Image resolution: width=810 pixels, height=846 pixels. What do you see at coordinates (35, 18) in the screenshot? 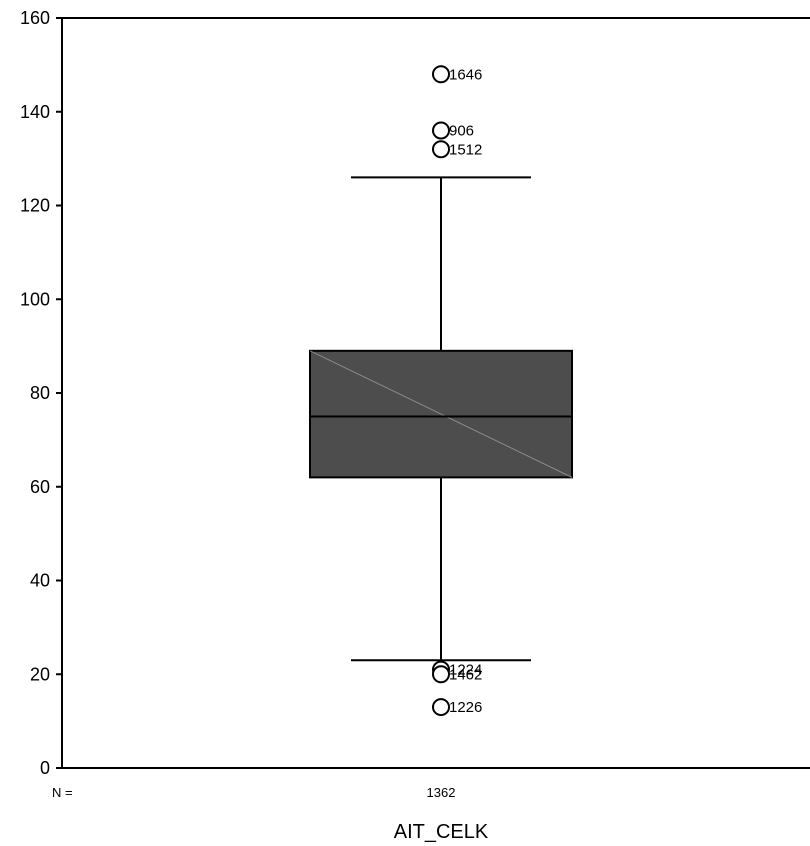
I see `y-tick-label: 160` at bounding box center [35, 18].